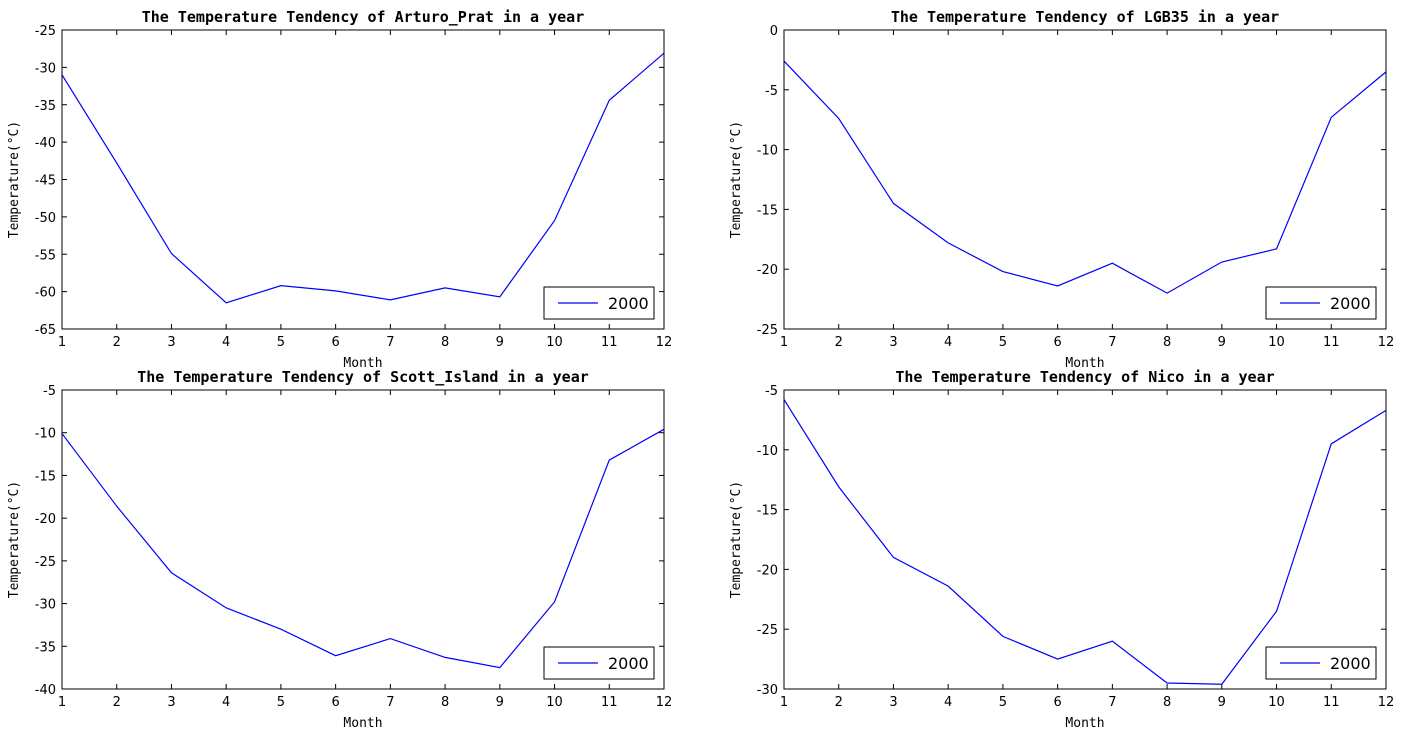 This screenshot has width=1402, height=739. I want to click on y-tick-label: -60, so click(45, 293).